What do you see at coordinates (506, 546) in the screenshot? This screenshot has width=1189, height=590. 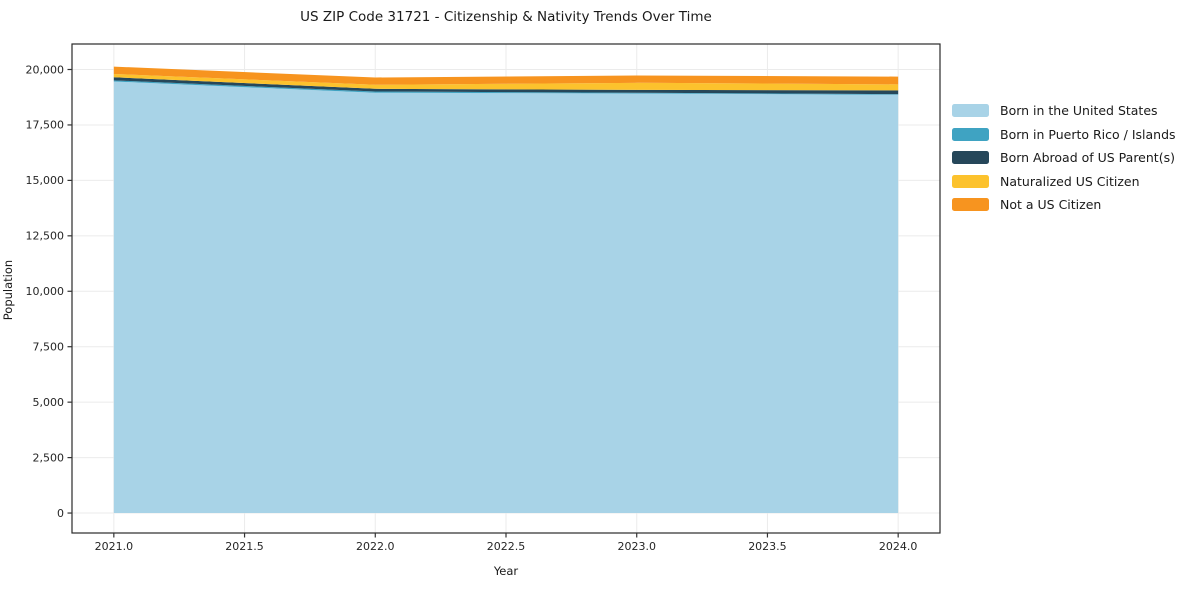 I see `x-tick-label: 2022.5` at bounding box center [506, 546].